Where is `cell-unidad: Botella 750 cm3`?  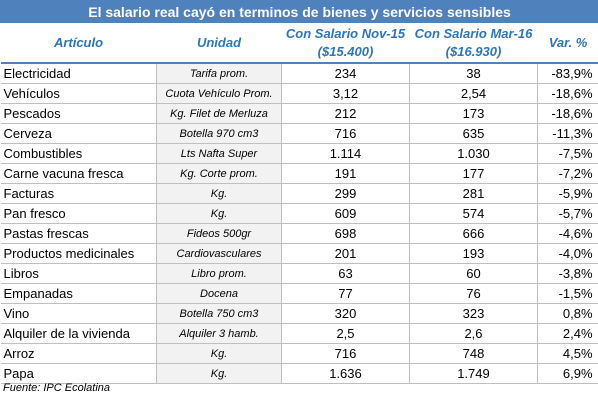 cell-unidad: Botella 750 cm3 is located at coordinates (219, 313).